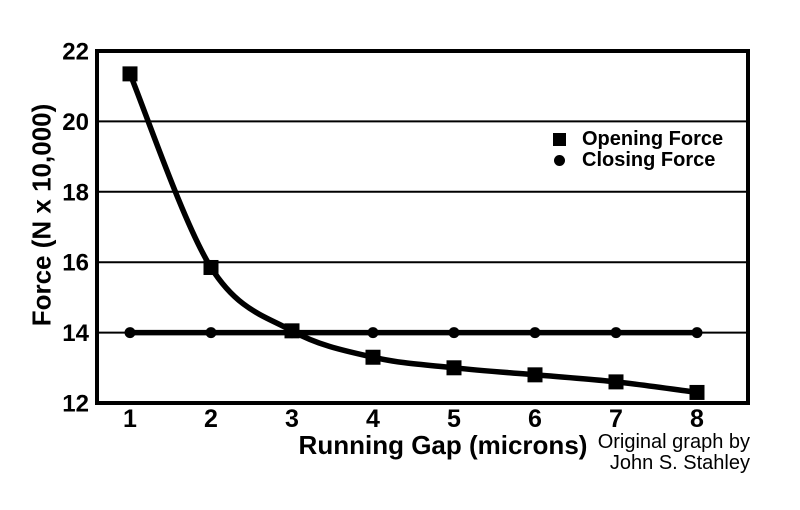 The height and width of the screenshot is (510, 800). Describe the element at coordinates (443, 445) in the screenshot. I see `x-axis-label: Running Gap (microns)` at that location.